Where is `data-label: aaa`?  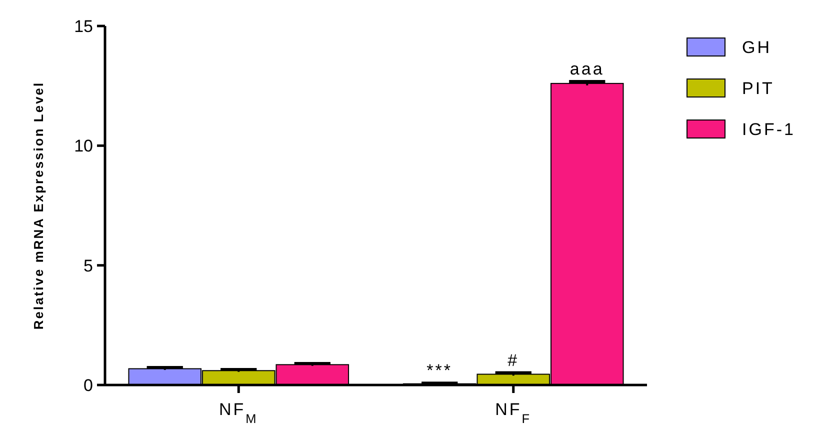
data-label: aaa is located at coordinates (587, 69).